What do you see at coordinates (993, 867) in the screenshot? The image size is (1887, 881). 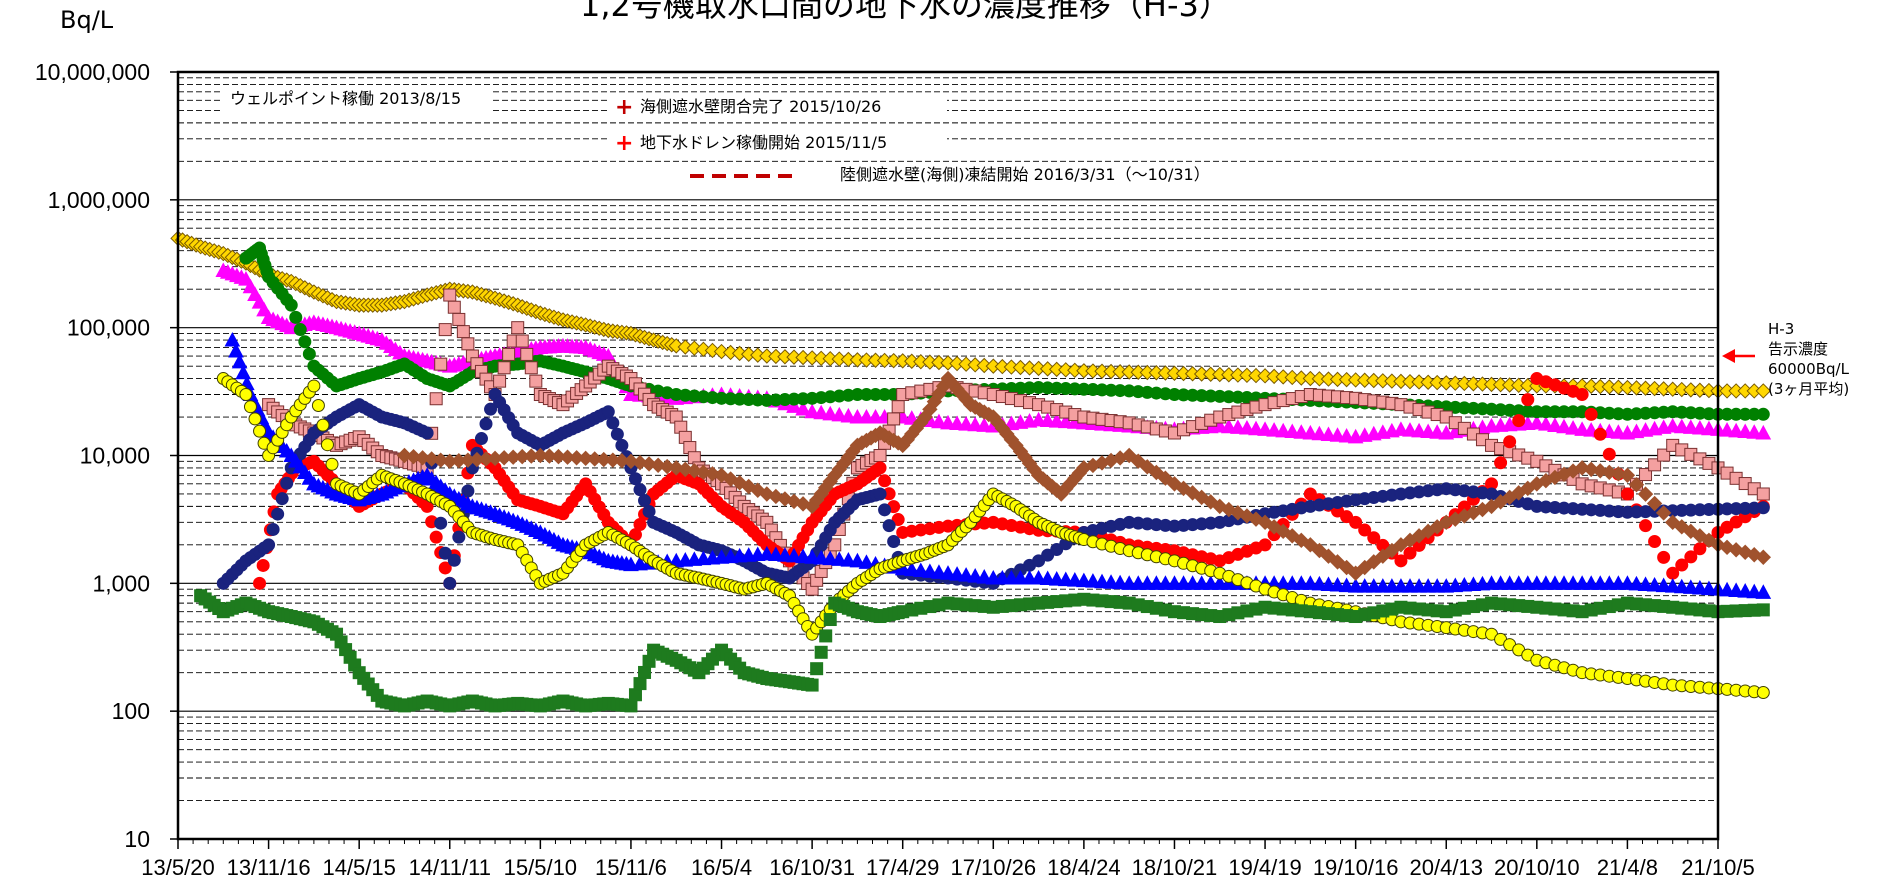 I see `x-tick-label: 17/10/26` at bounding box center [993, 867].